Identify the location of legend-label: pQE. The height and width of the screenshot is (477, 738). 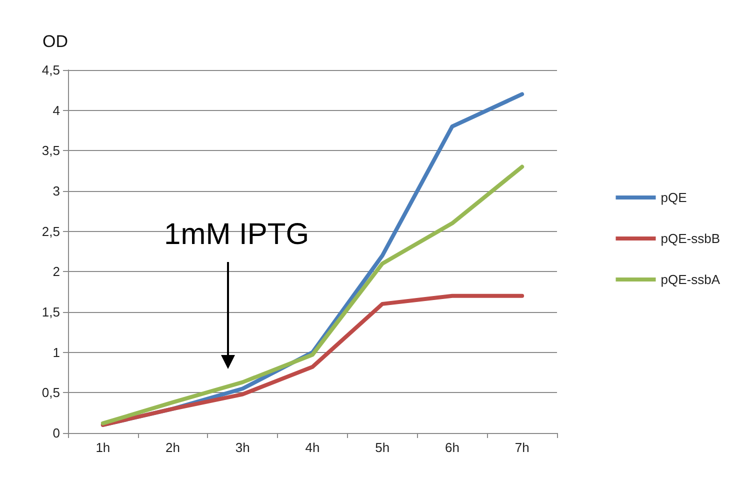
(674, 197).